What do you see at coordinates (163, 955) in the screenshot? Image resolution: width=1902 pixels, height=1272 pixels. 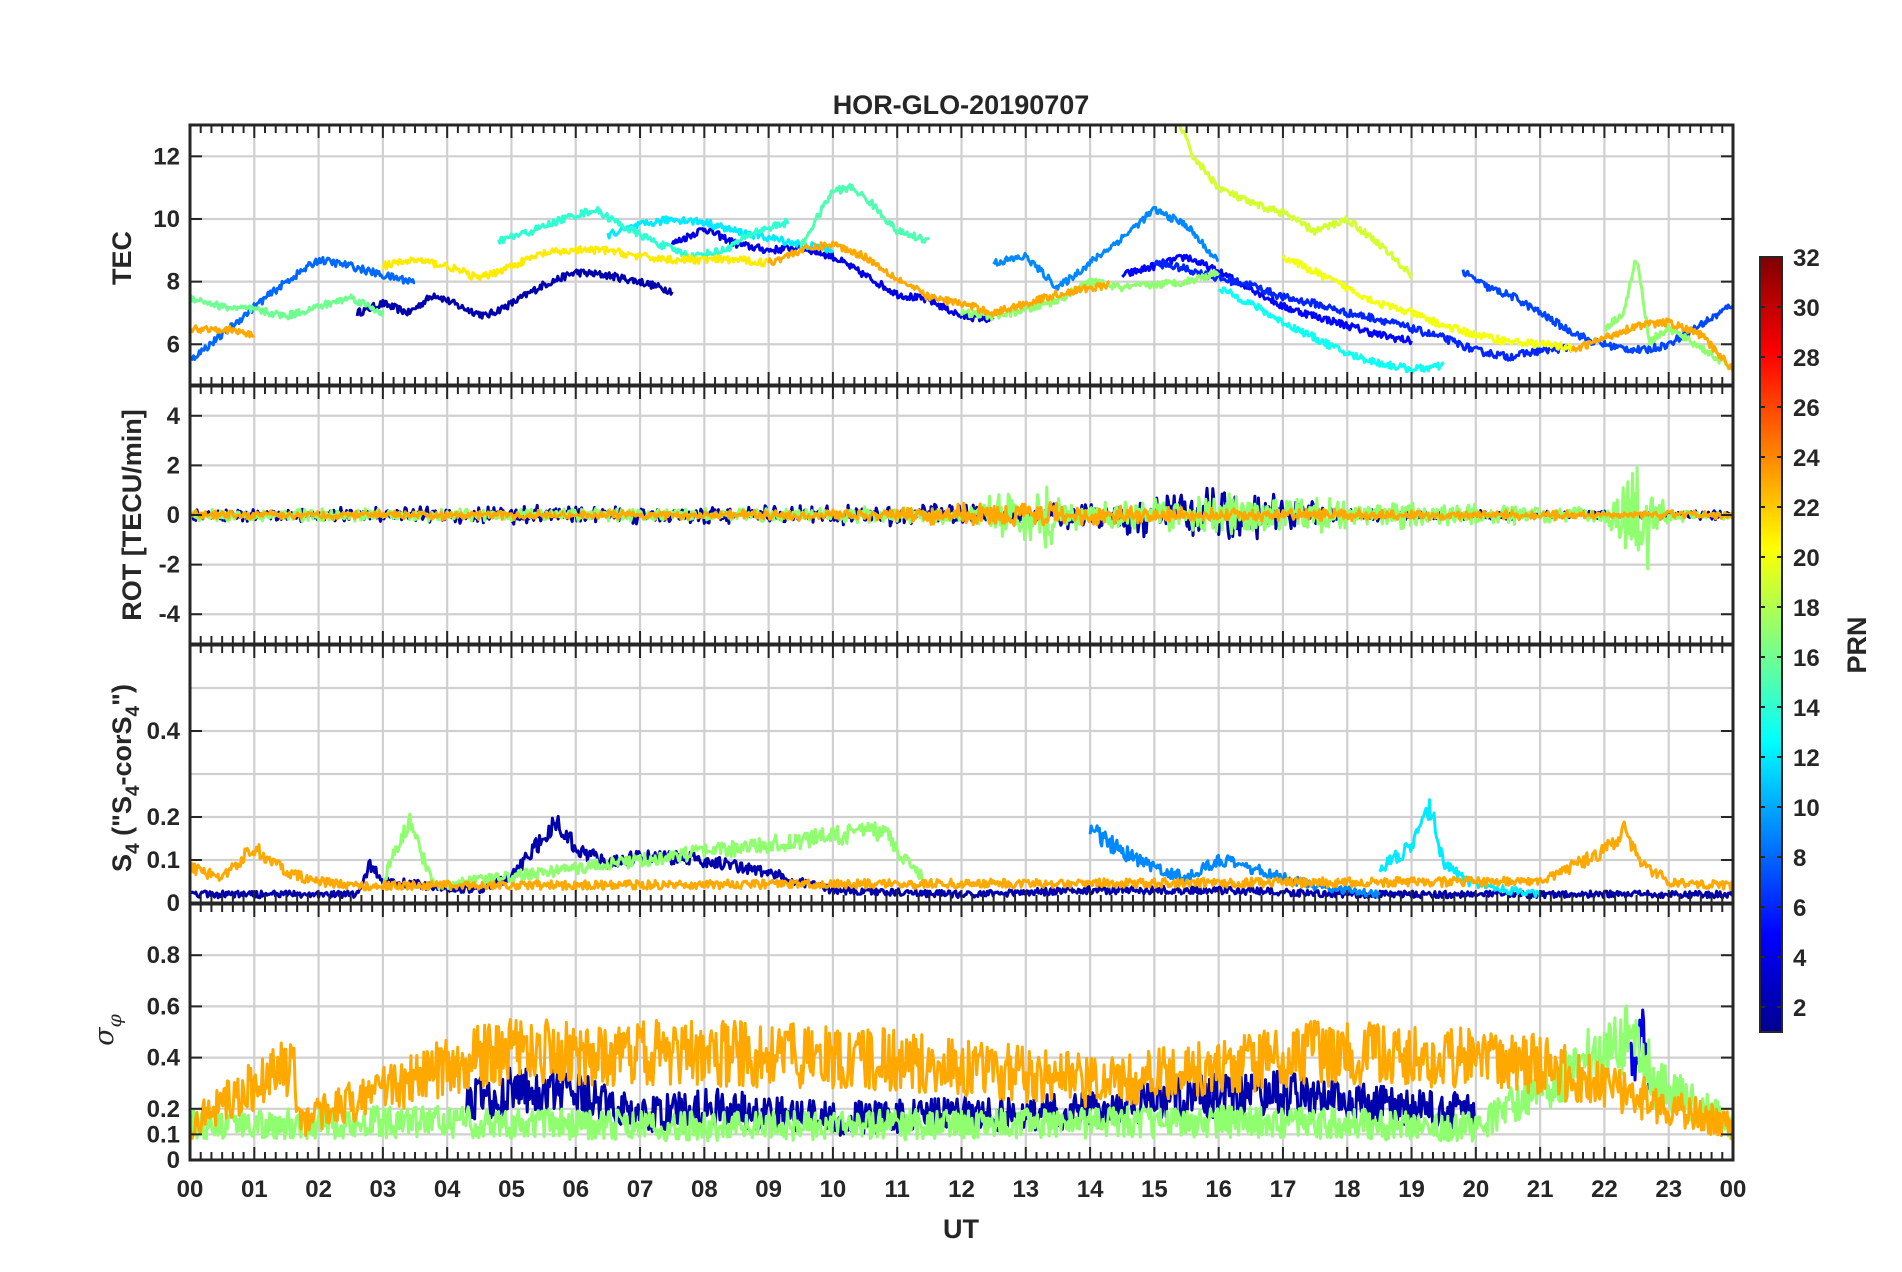 I see `y-tick-label: 0.8` at bounding box center [163, 955].